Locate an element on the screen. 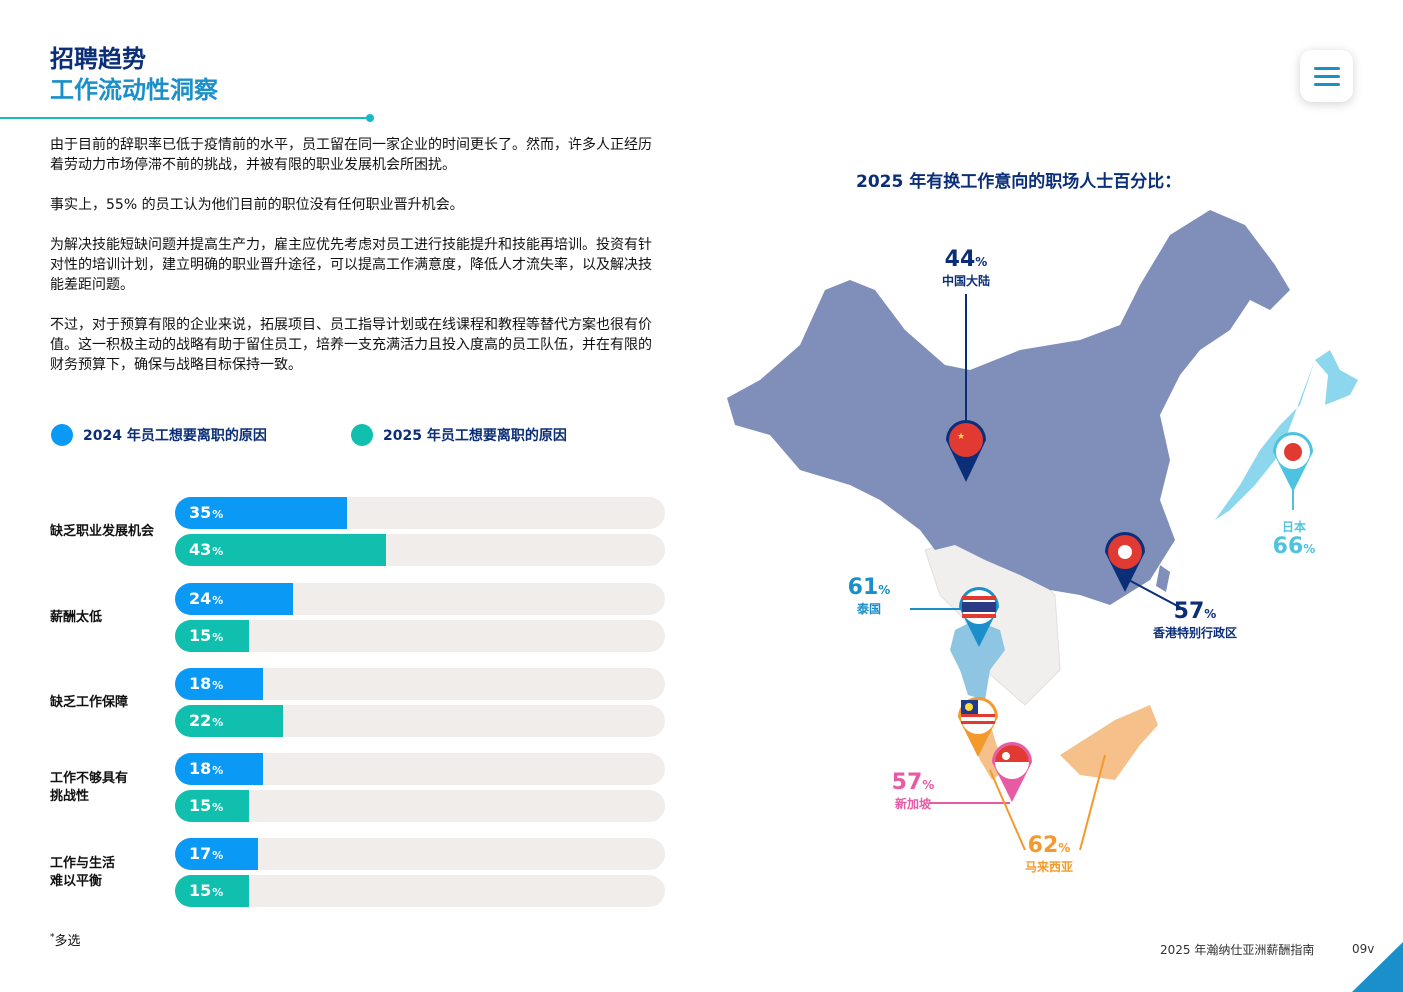 The image size is (1403, 992). title-divider is located at coordinates (184, 118).